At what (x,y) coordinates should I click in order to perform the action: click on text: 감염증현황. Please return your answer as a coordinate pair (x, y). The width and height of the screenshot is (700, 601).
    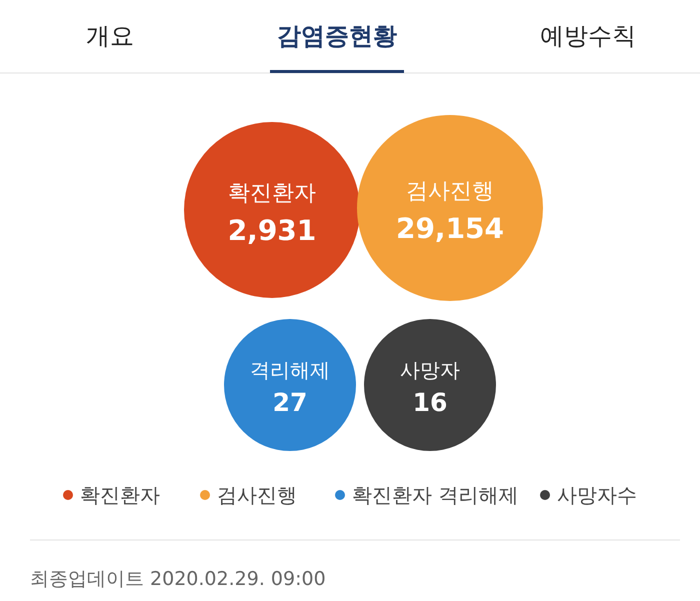
    Looking at the image, I should click on (337, 36).